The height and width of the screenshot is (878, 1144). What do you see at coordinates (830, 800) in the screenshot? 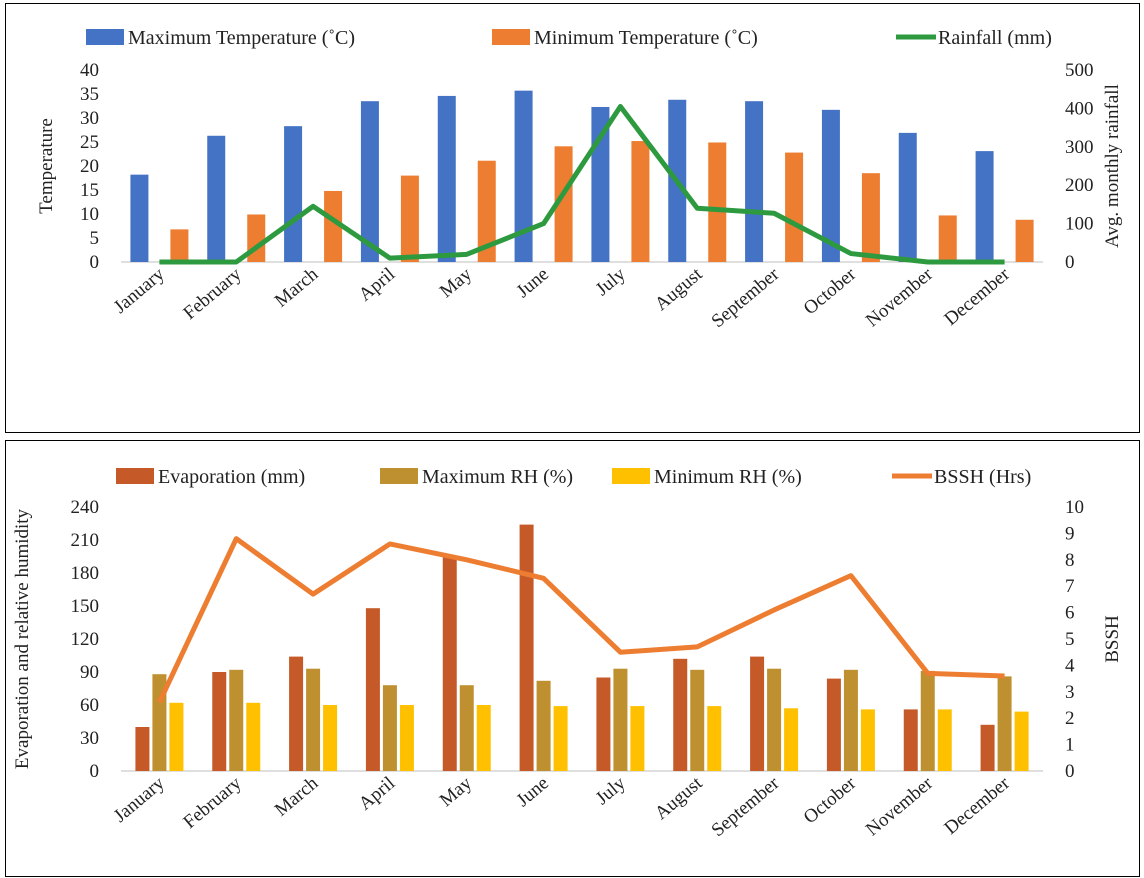
I see `x-category-label: October` at bounding box center [830, 800].